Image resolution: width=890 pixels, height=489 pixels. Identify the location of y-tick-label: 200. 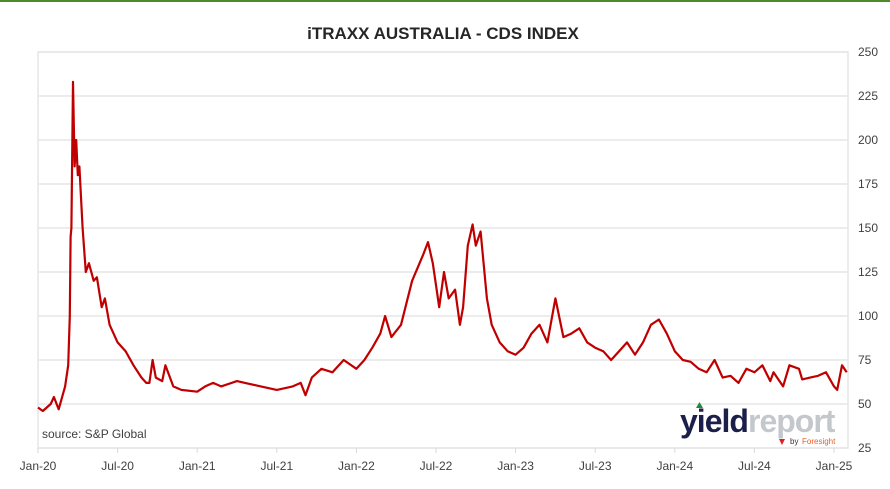
(868, 140).